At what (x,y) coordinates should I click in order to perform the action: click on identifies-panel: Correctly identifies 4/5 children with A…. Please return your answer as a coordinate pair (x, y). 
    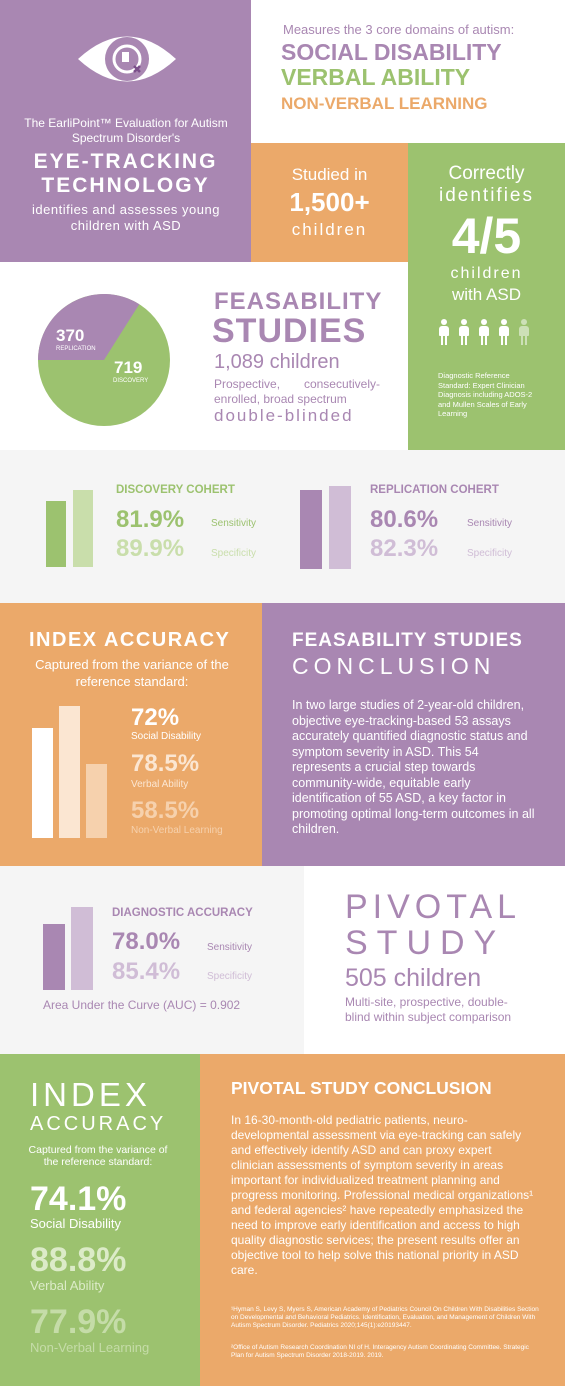
    Looking at the image, I should click on (486, 296).